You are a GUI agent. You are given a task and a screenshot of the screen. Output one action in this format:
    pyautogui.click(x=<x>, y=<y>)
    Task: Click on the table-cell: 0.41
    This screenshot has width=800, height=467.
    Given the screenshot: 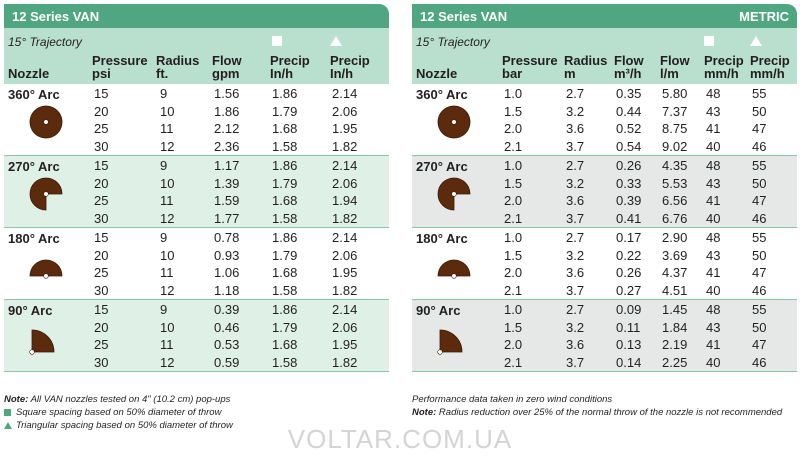 What is the action you would take?
    pyautogui.click(x=629, y=218)
    